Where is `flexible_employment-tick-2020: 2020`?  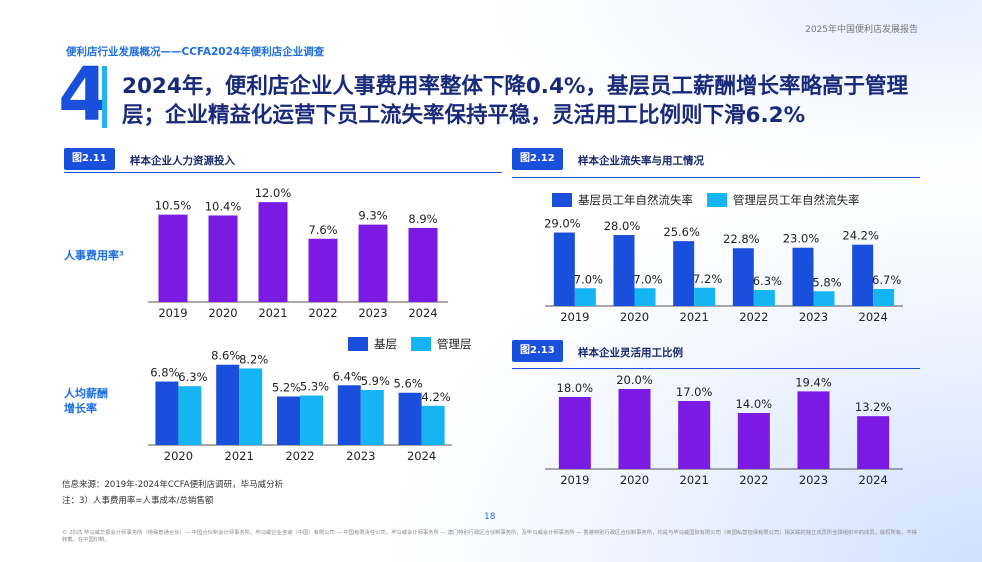 flexible_employment-tick-2020: 2020 is located at coordinates (634, 480).